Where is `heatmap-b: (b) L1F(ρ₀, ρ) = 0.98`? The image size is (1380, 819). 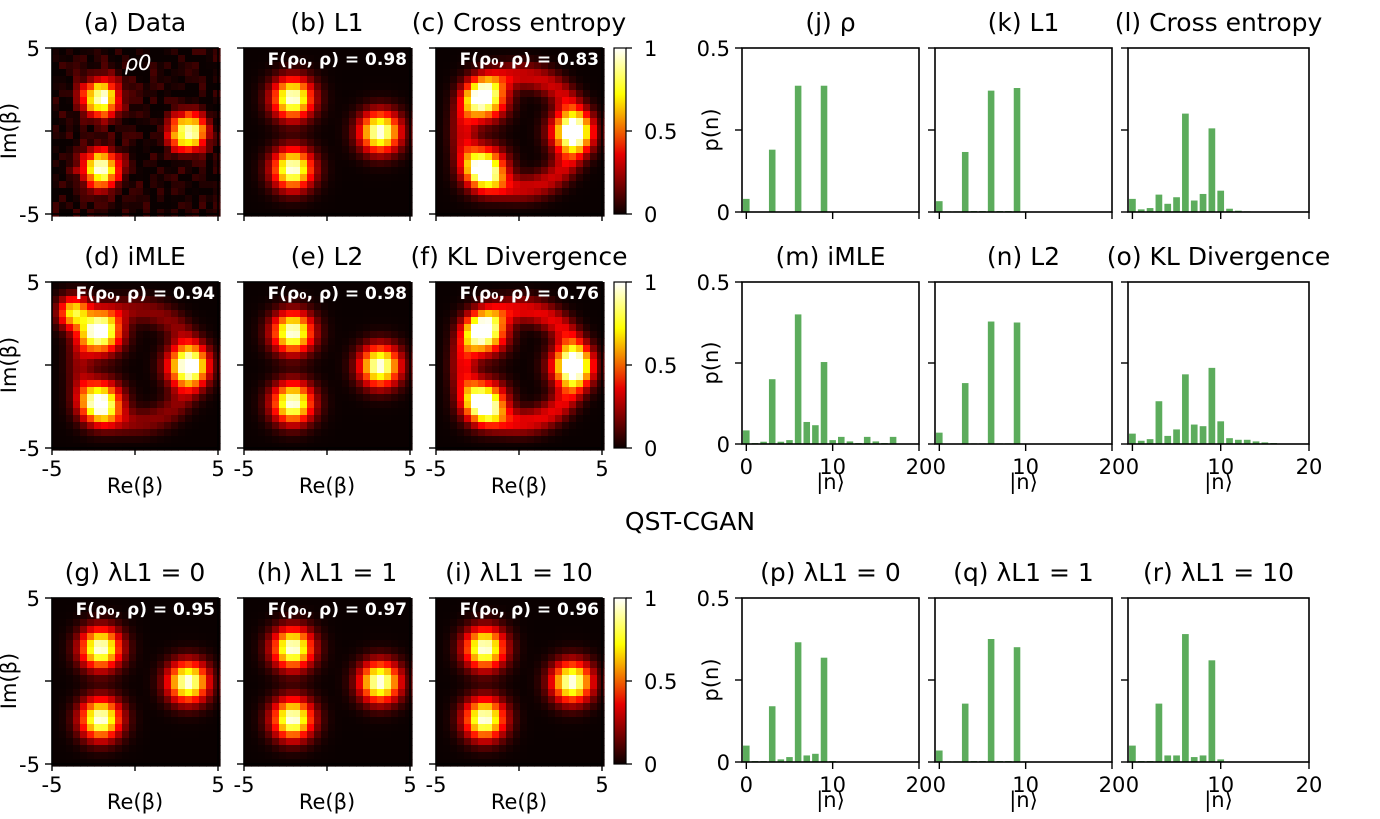 heatmap-b: (b) L1F(ρ₀, ρ) = 0.98 is located at coordinates (325, 114).